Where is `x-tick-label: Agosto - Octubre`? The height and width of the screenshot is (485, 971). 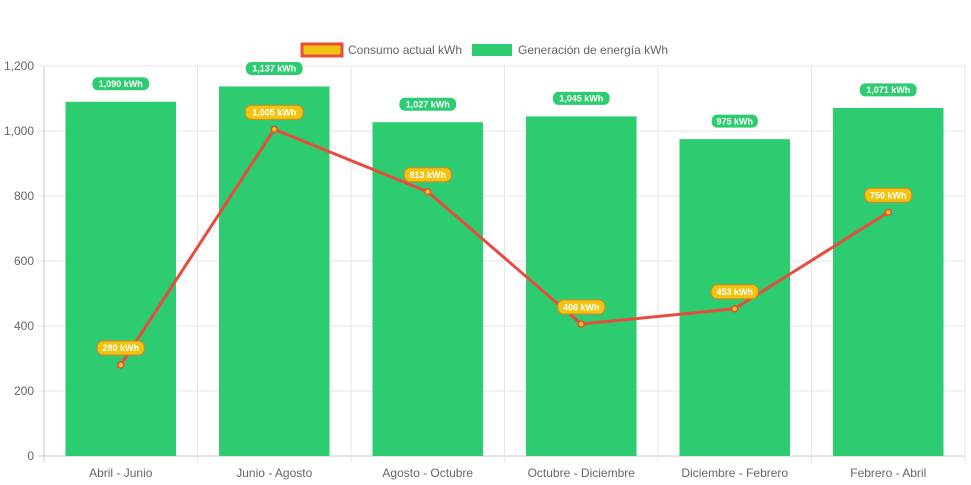
x-tick-label: Agosto - Octubre is located at coordinates (427, 473).